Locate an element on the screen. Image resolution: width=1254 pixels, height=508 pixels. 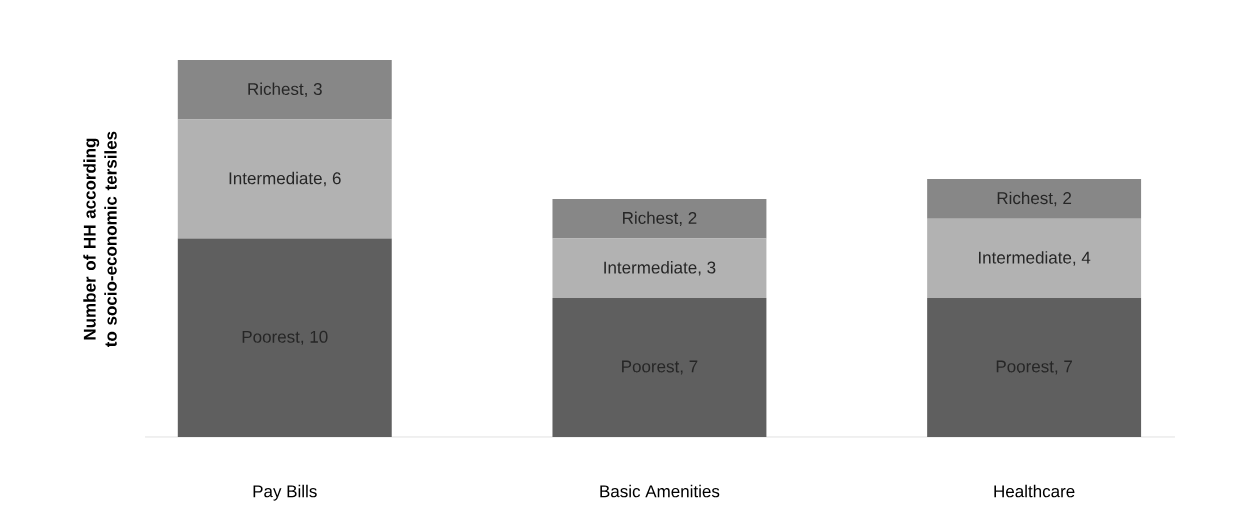
data-label: Richest, 3 is located at coordinates (285, 90).